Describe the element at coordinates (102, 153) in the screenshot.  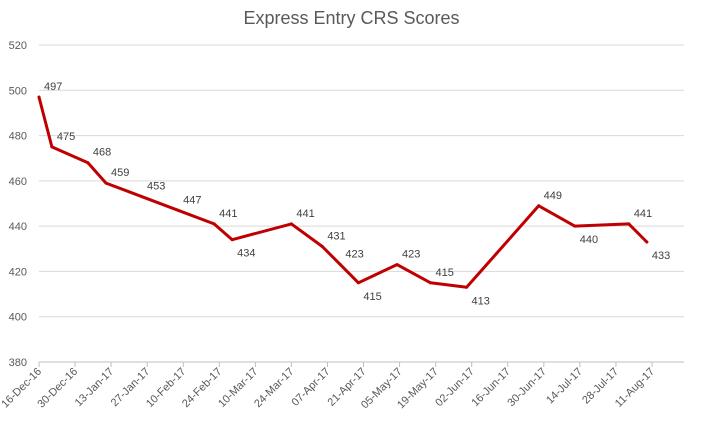
I see `data-label: 468` at that location.